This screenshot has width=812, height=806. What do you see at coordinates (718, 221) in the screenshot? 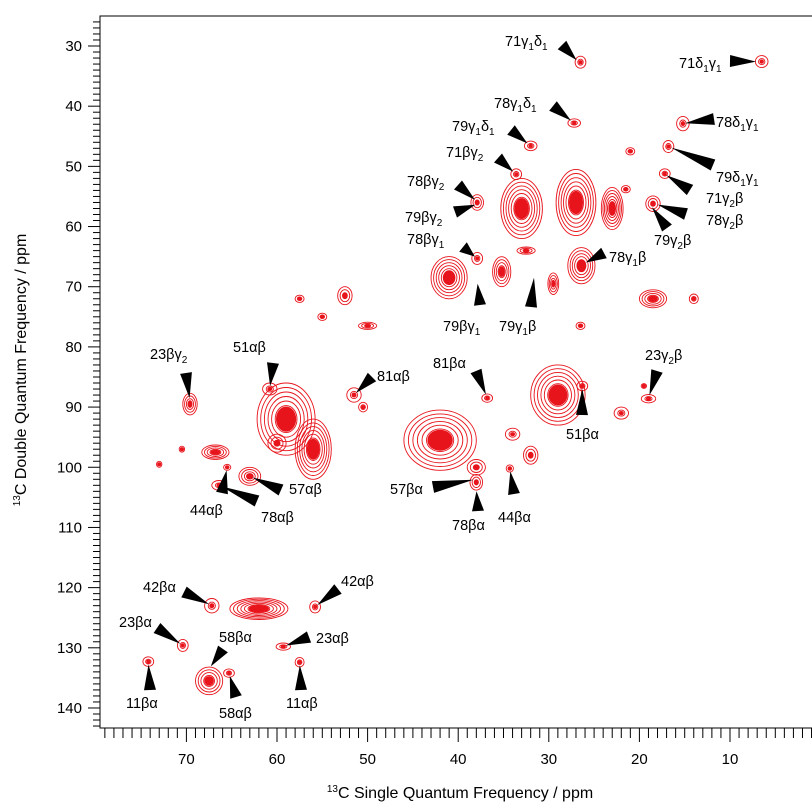
I see `peak-label-part: 78γ` at bounding box center [718, 221].